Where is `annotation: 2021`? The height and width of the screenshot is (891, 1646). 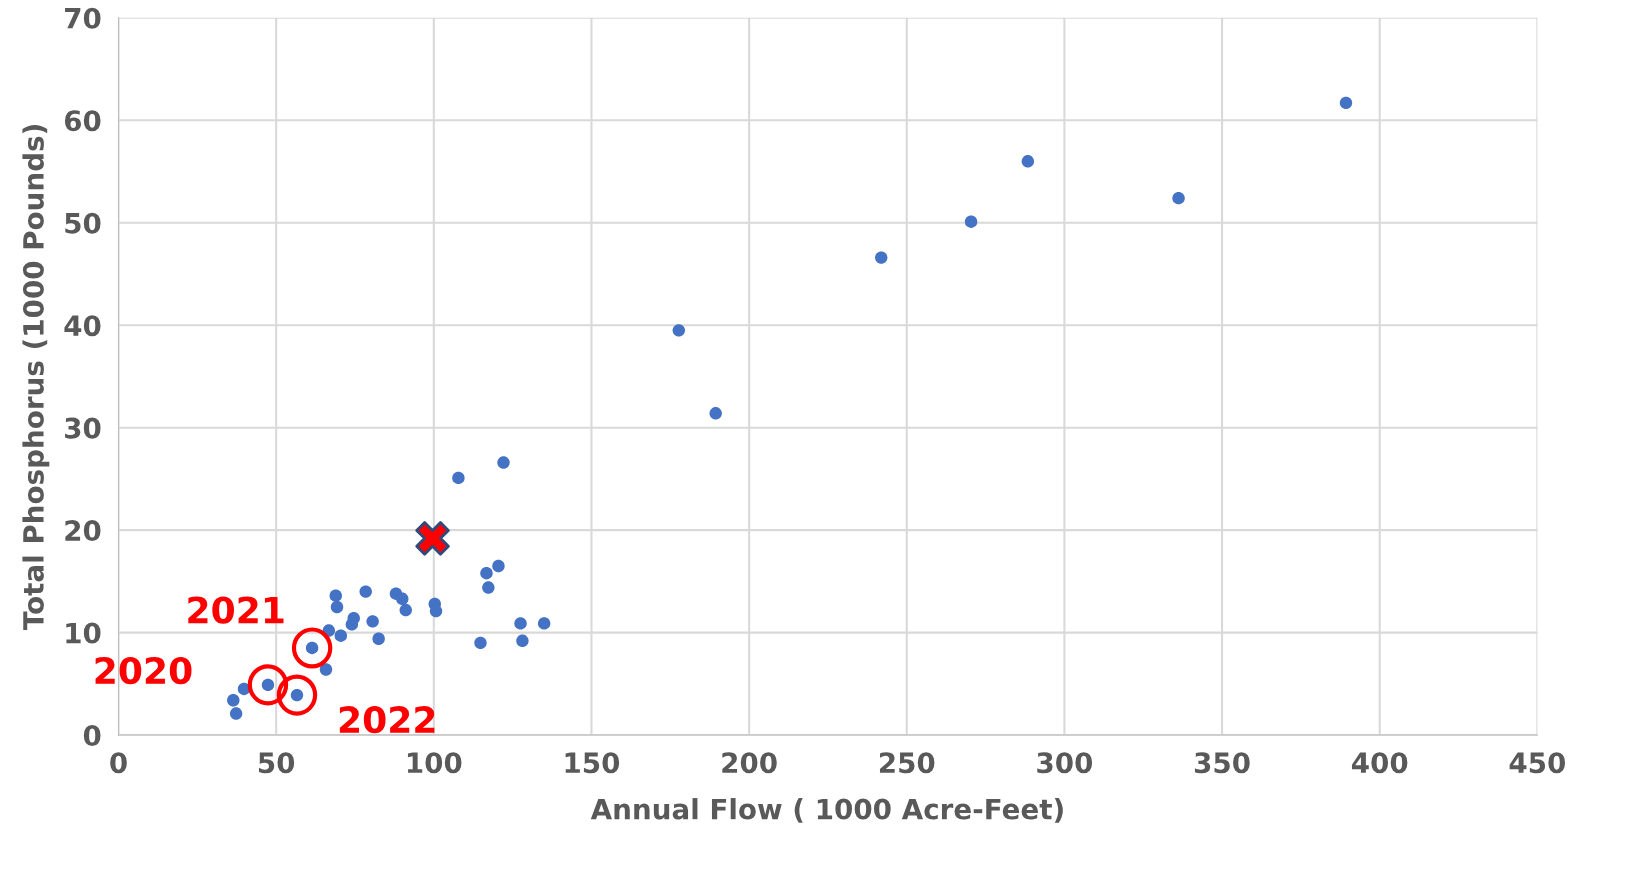 annotation: 2021 is located at coordinates (236, 610).